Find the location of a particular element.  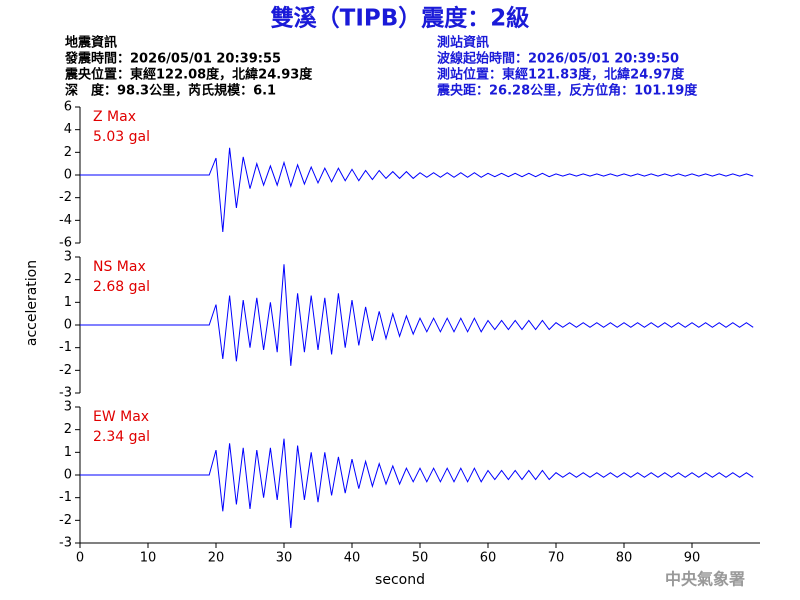

x-tick-label: 60 is located at coordinates (488, 558).